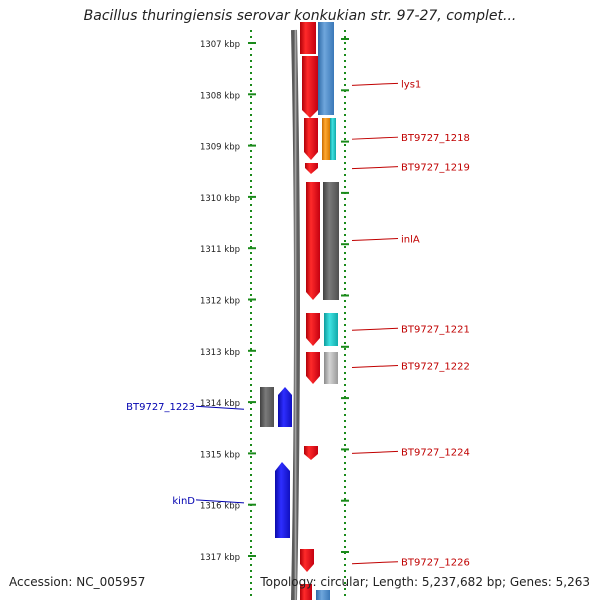 This screenshot has width=600, height=600. I want to click on gene-bt9727-1226-arrow, so click(307, 560).